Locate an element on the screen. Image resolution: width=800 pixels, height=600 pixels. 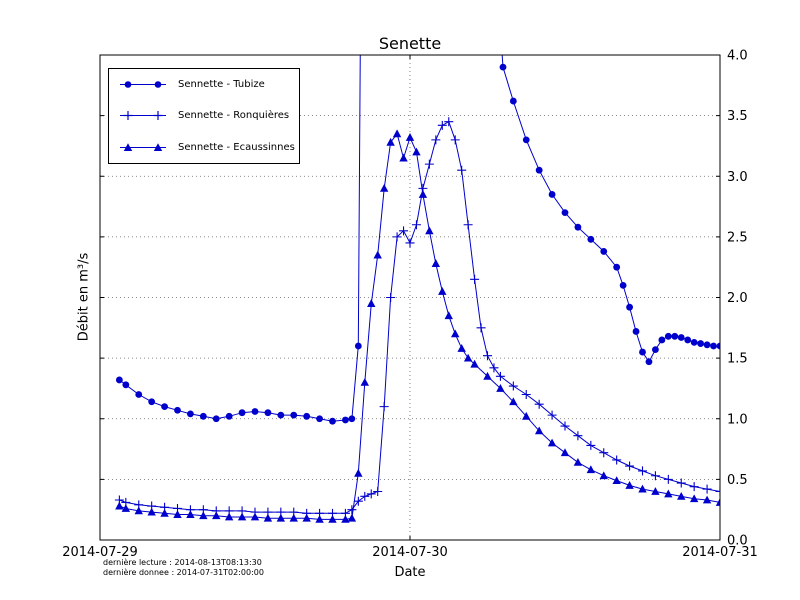
y-tick-label: 2.0 is located at coordinates (737, 298).